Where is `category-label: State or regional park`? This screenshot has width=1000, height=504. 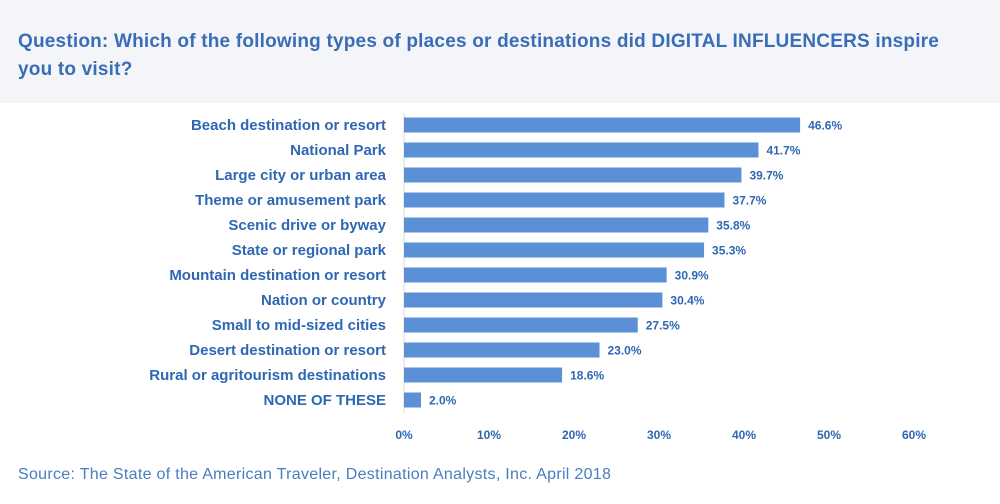 category-label: State or regional park is located at coordinates (309, 250).